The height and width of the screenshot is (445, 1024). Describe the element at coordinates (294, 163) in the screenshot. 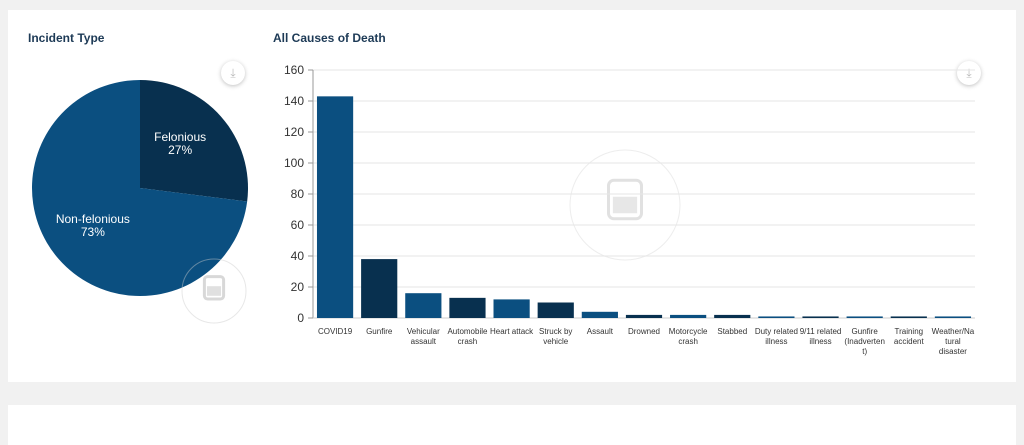

I see `y-tick-label: 100` at that location.